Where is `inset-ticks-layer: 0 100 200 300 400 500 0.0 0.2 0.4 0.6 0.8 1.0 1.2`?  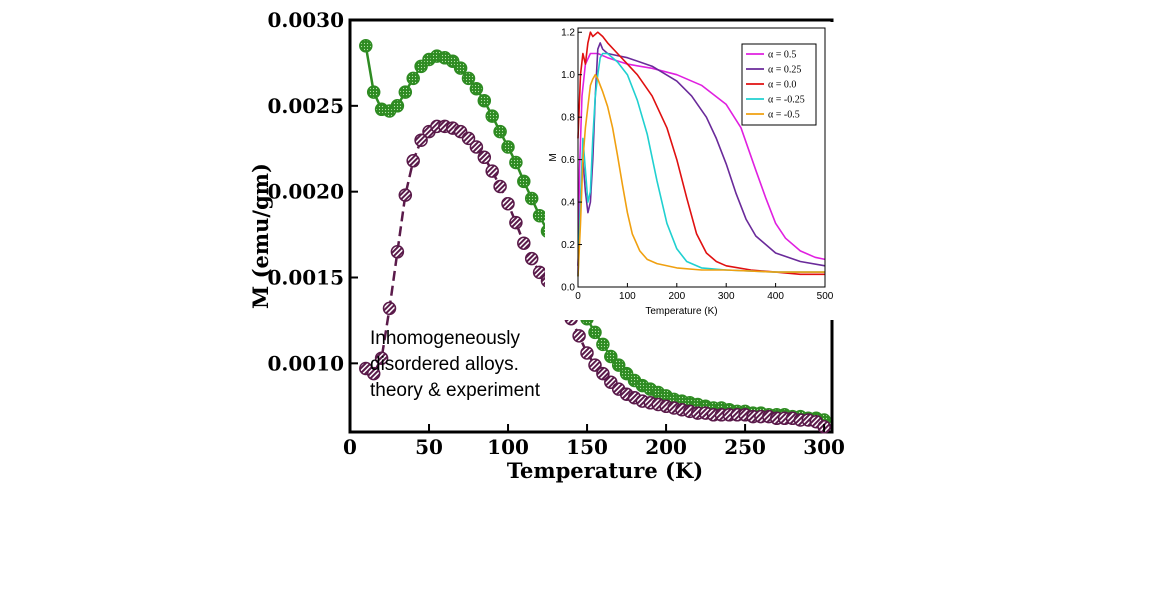
inset-ticks-layer: 0 100 200 300 400 500 0.0 0.2 0.4 0.6 0.8 1.0 1.2 is located at coordinates (697, 165).